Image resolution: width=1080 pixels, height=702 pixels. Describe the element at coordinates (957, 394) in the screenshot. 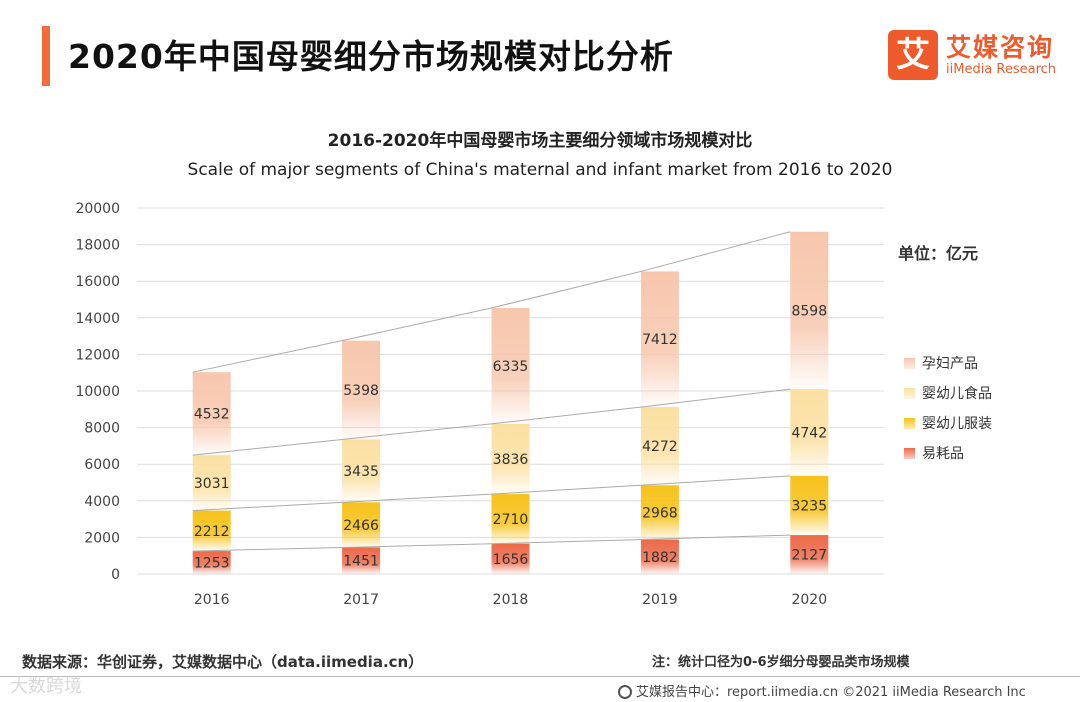

I see `legend-label: 婴幼儿食品` at that location.